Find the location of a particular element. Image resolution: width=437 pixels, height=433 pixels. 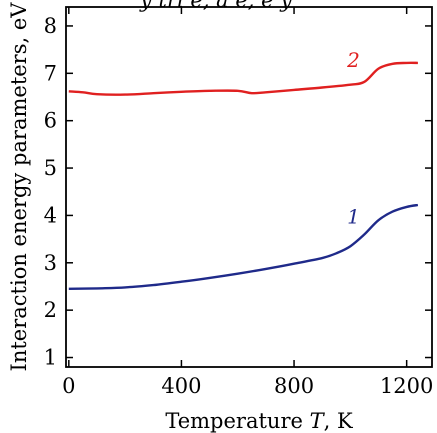

y-axis-title: Interaction energy parameters, eV is located at coordinates (19, 187).